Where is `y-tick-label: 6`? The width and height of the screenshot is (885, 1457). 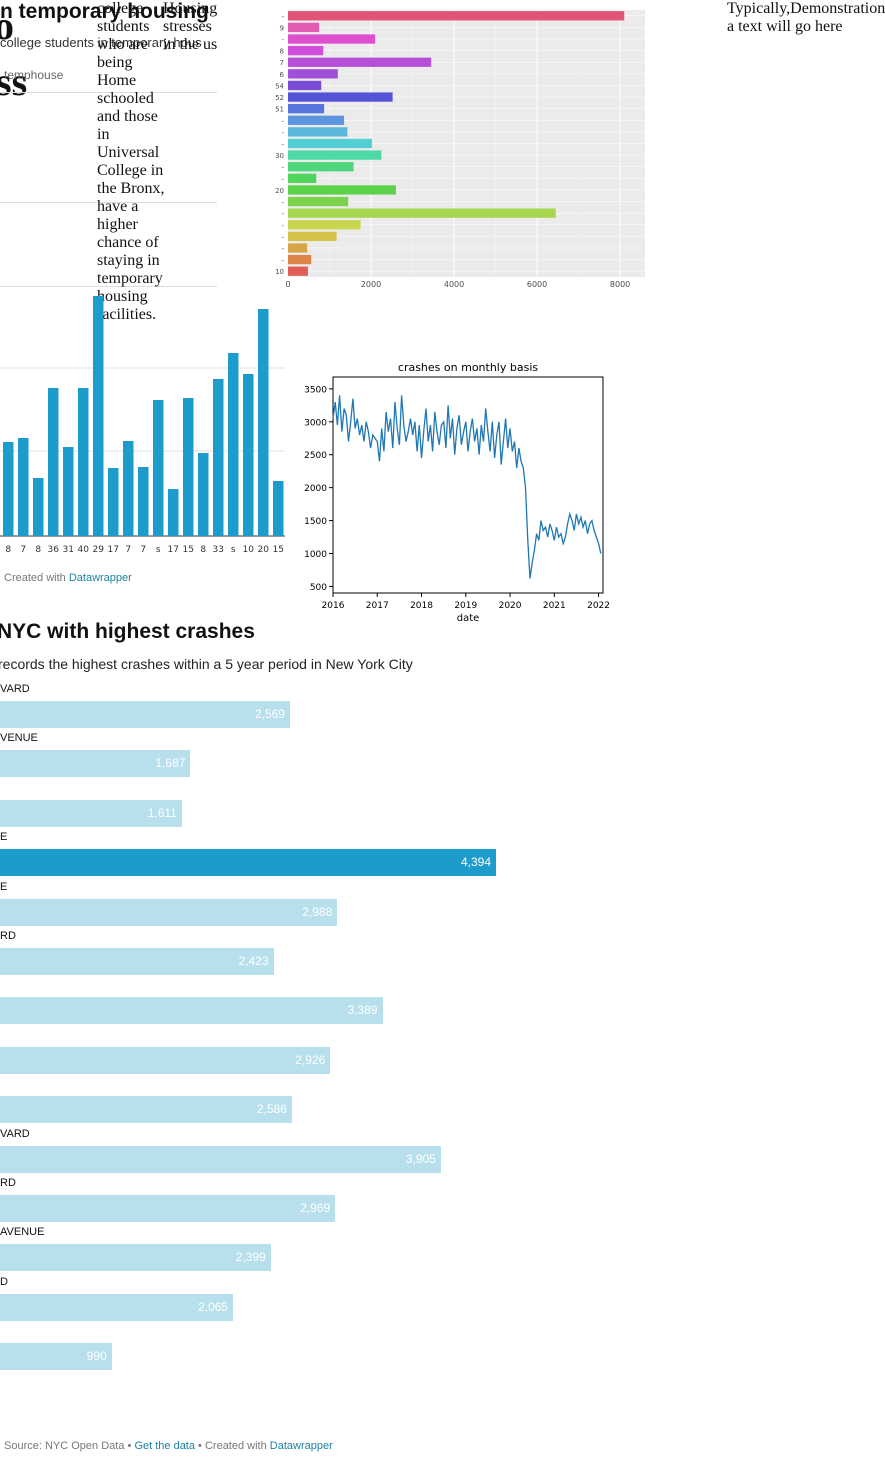 y-tick-label: 6 is located at coordinates (282, 75).